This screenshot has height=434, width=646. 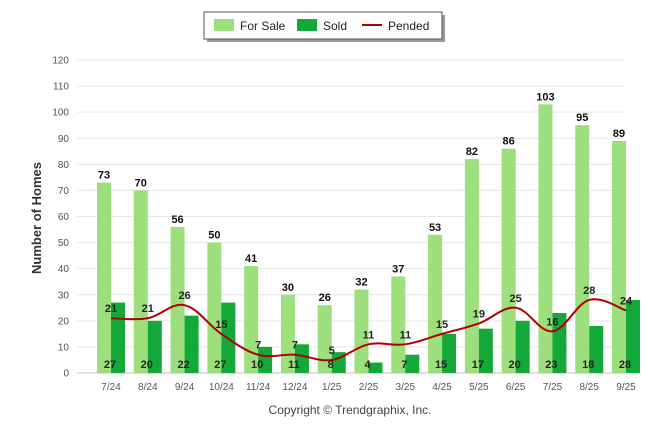 What do you see at coordinates (295, 346) in the screenshot?
I see `label-pended-12-24: 7` at bounding box center [295, 346].